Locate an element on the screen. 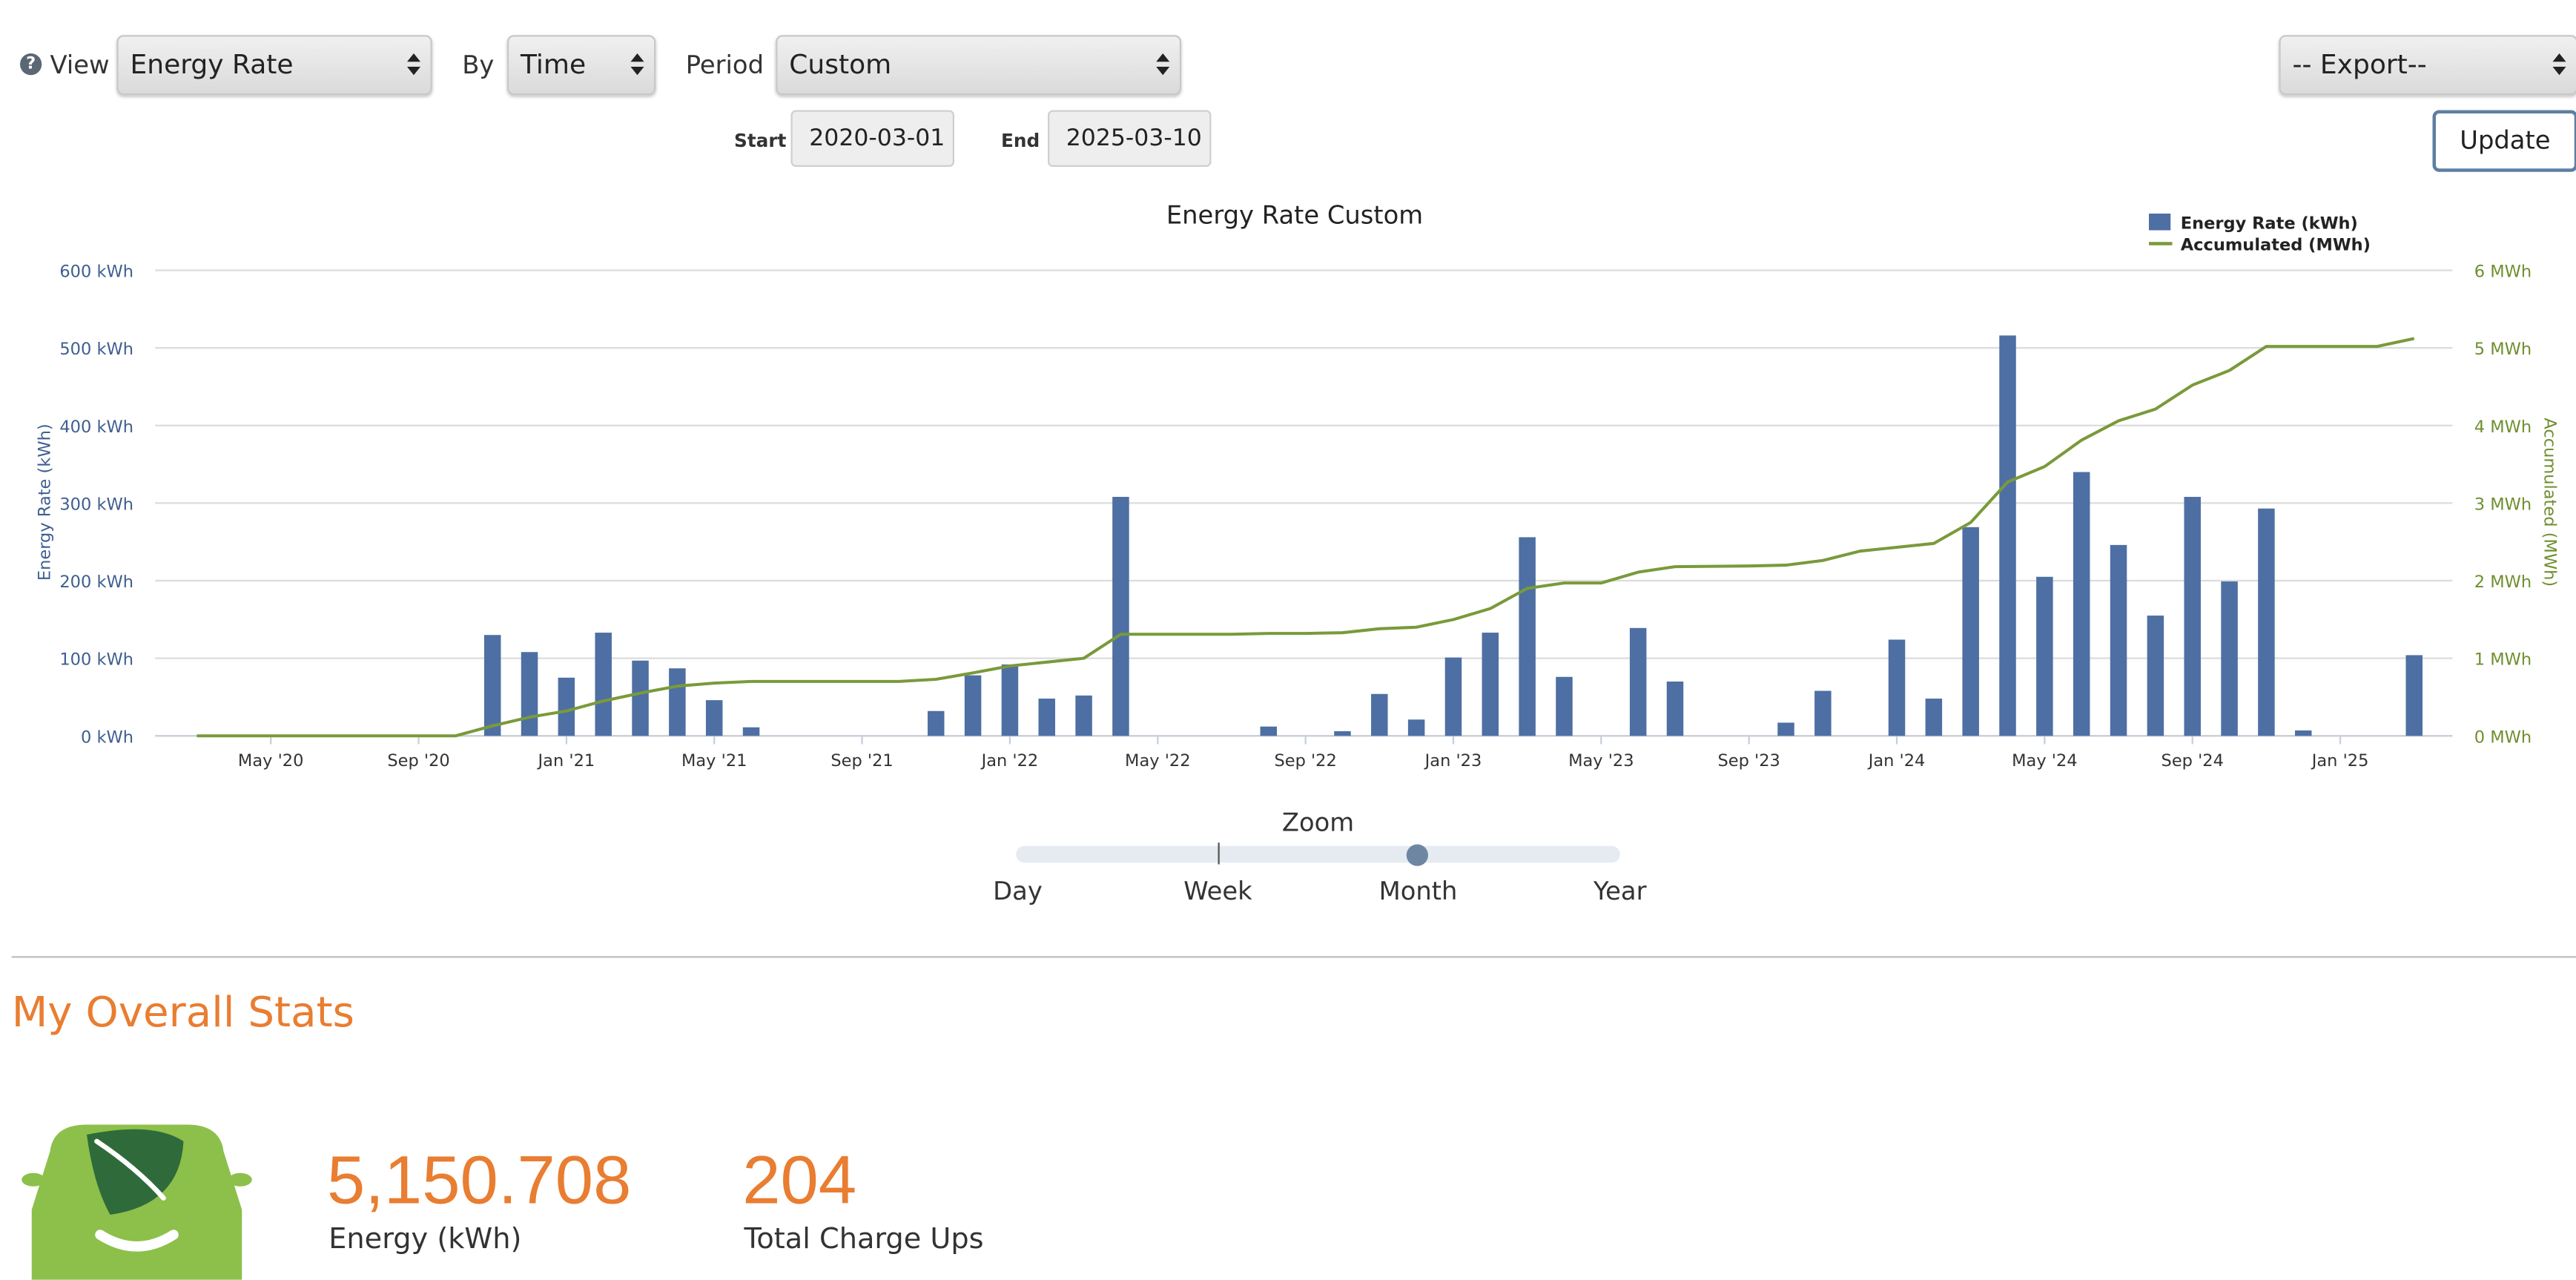 Image resolution: width=2576 pixels, height=1280 pixels. x-axis-tick-label: Jan '25 is located at coordinates (2340, 761).